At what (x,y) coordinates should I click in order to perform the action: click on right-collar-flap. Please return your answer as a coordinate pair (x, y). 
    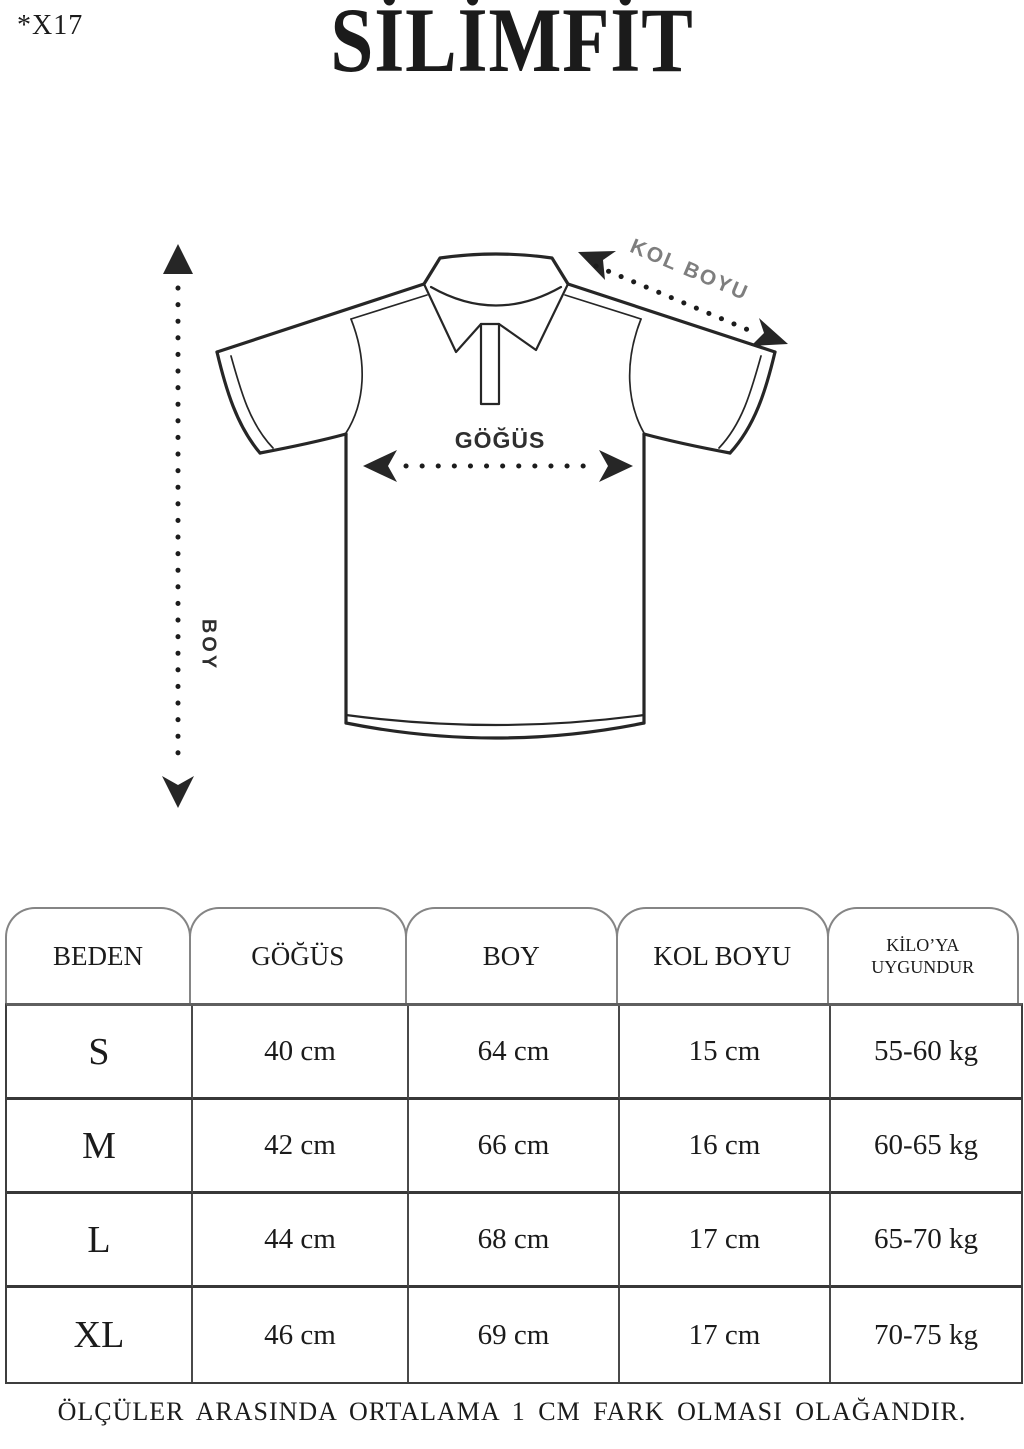
    Looking at the image, I should click on (533, 317).